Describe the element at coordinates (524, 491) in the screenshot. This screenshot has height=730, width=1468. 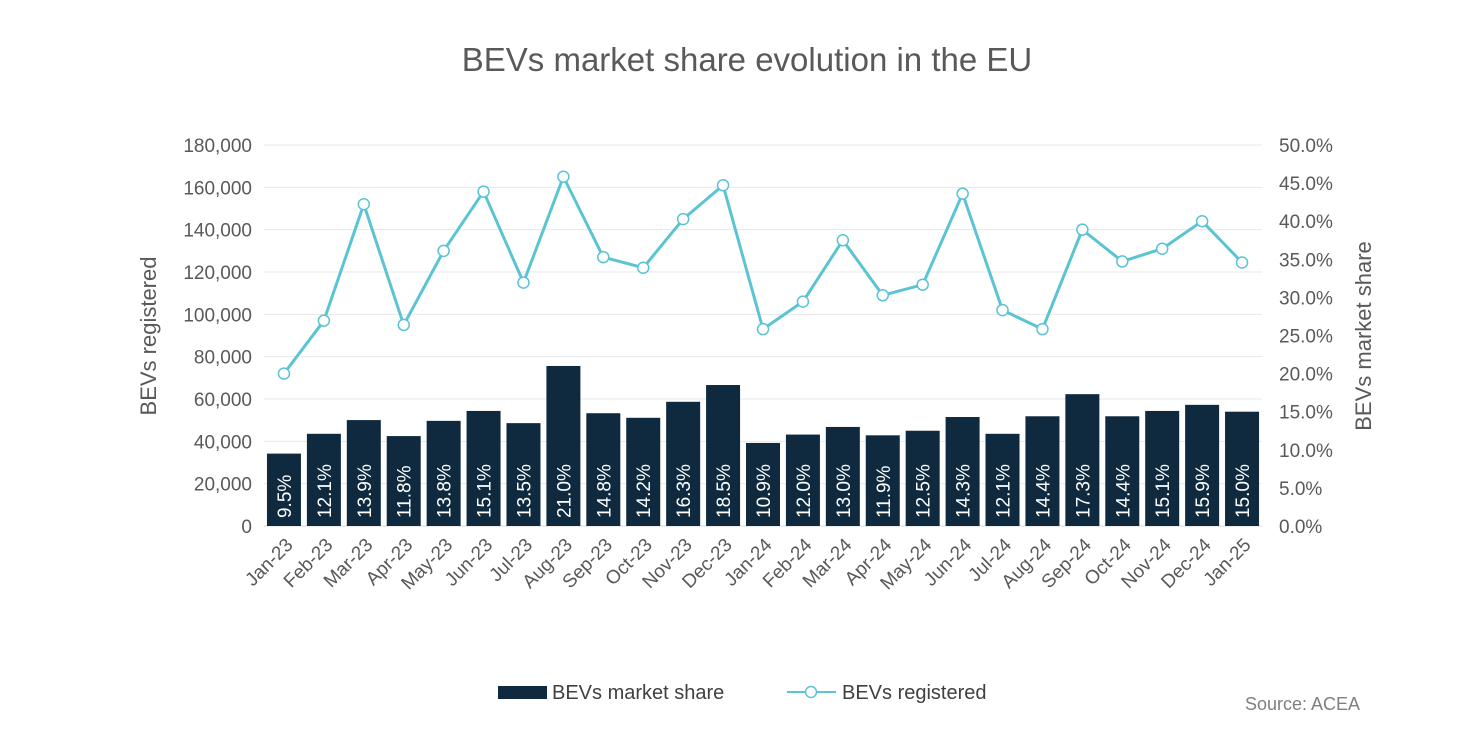
I see `bar-data-label: 13.5%` at that location.